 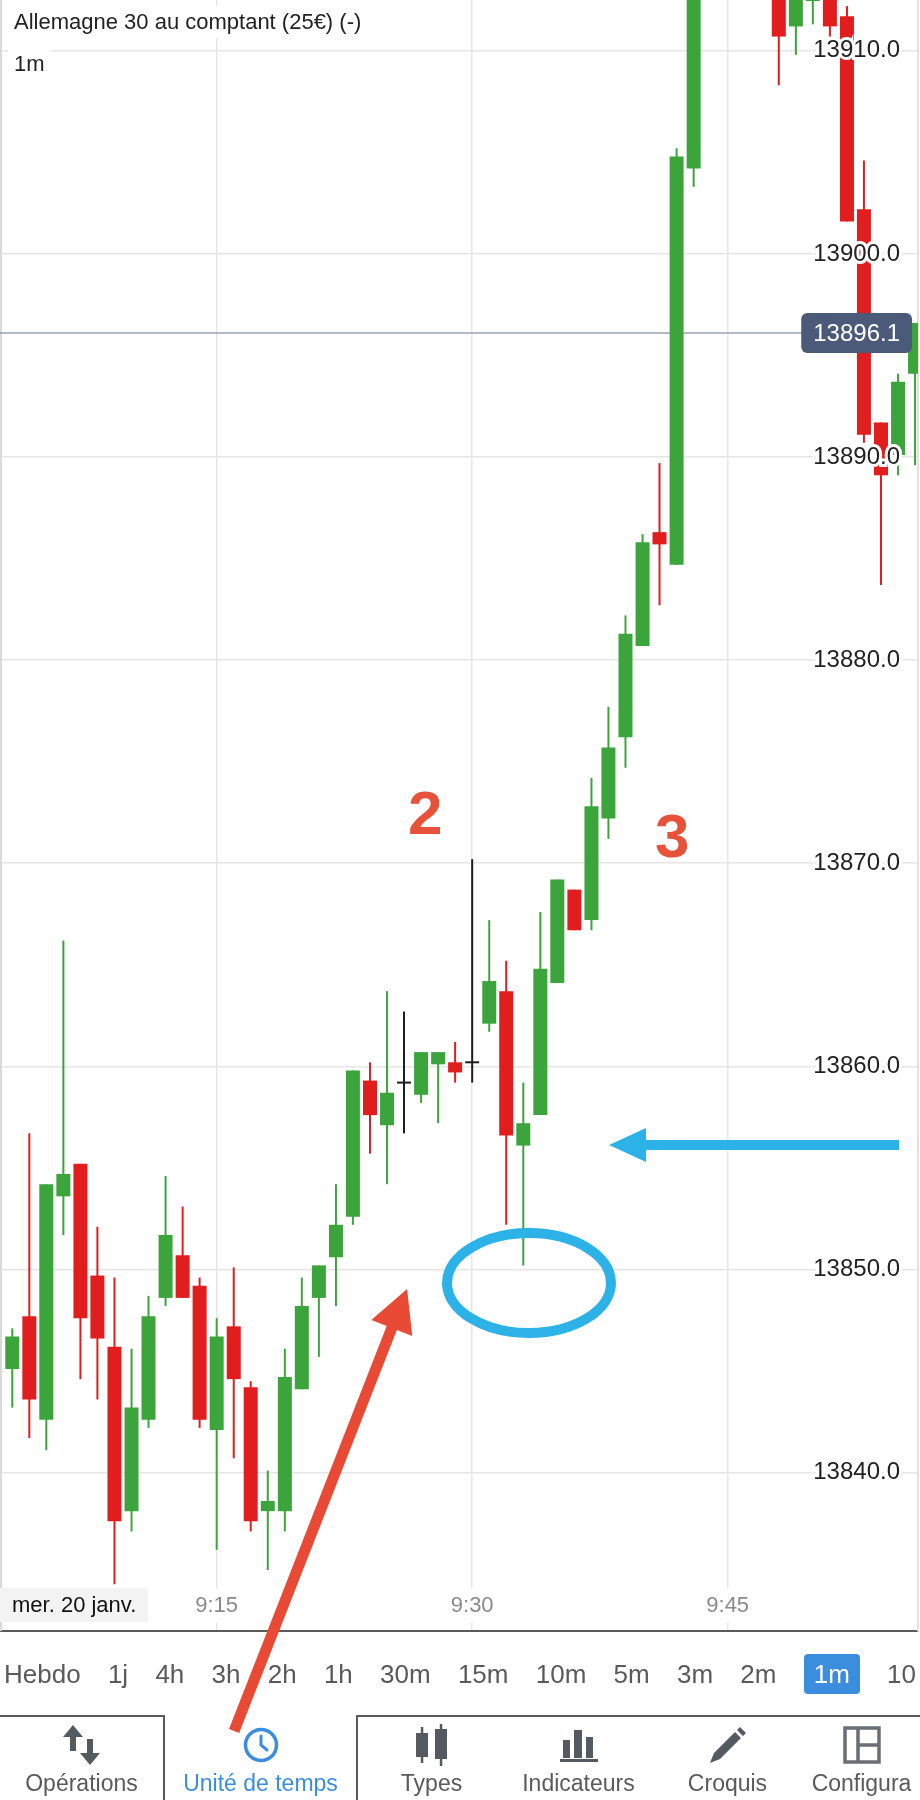 What do you see at coordinates (861, 1783) in the screenshot?
I see `text: Configura` at bounding box center [861, 1783].